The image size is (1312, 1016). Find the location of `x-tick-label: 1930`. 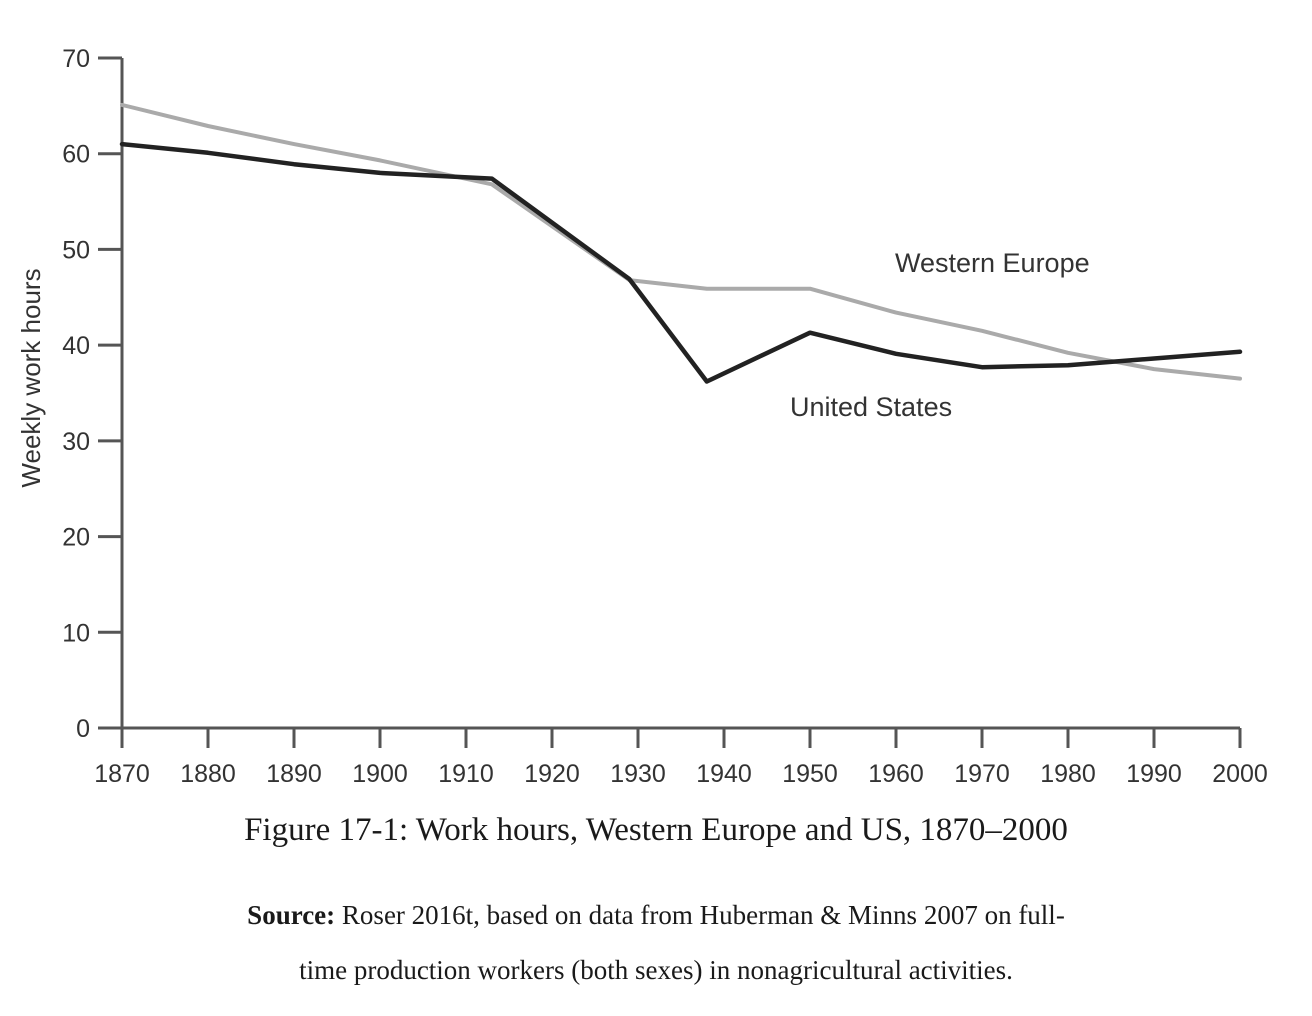

x-tick-label: 1930 is located at coordinates (638, 774).